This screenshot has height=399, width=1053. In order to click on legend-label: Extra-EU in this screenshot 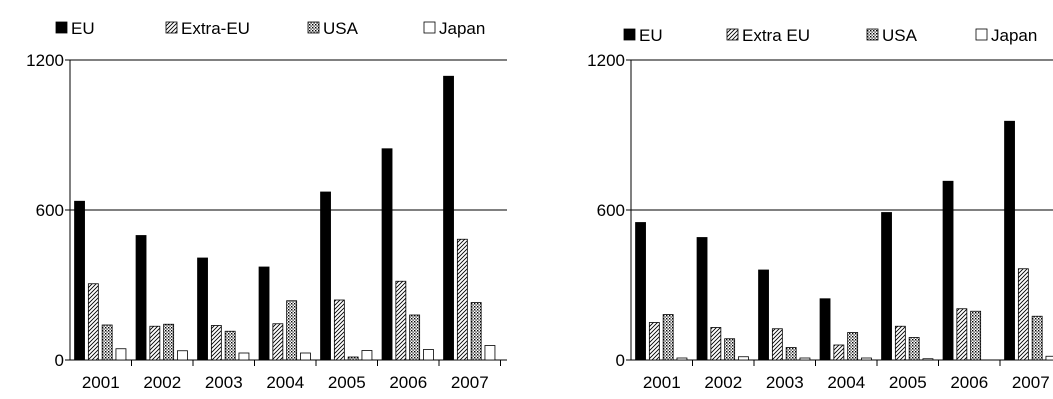, I will do `click(215, 28)`.